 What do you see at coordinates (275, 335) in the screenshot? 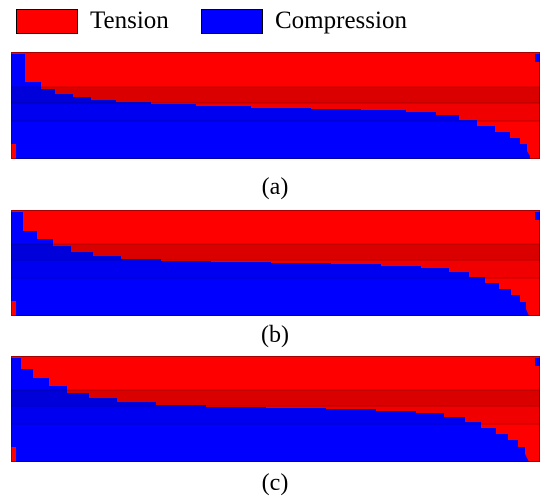
I see `caption-b: (b)` at bounding box center [275, 335].